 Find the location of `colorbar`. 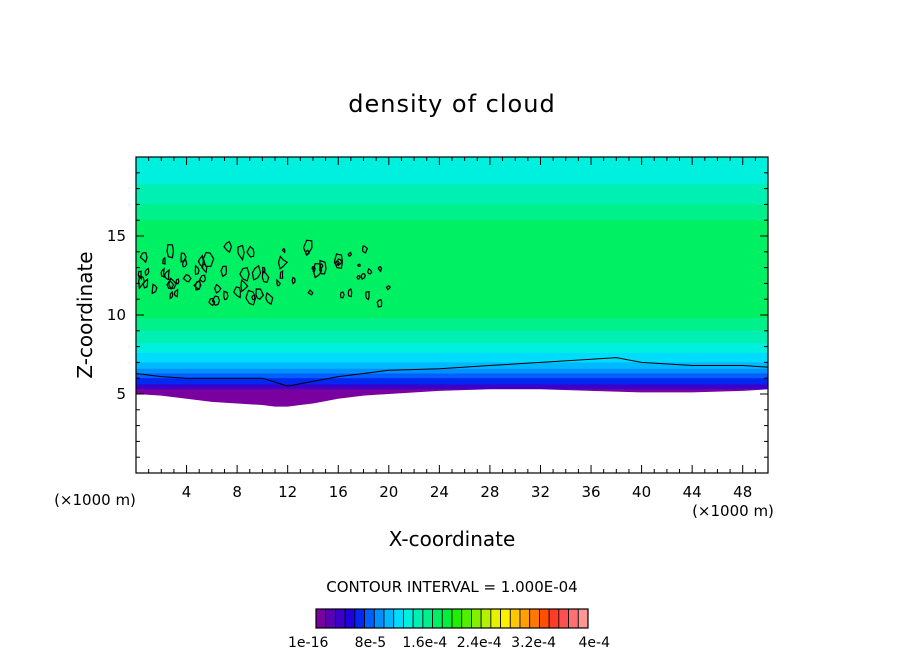

colorbar is located at coordinates (452, 618).